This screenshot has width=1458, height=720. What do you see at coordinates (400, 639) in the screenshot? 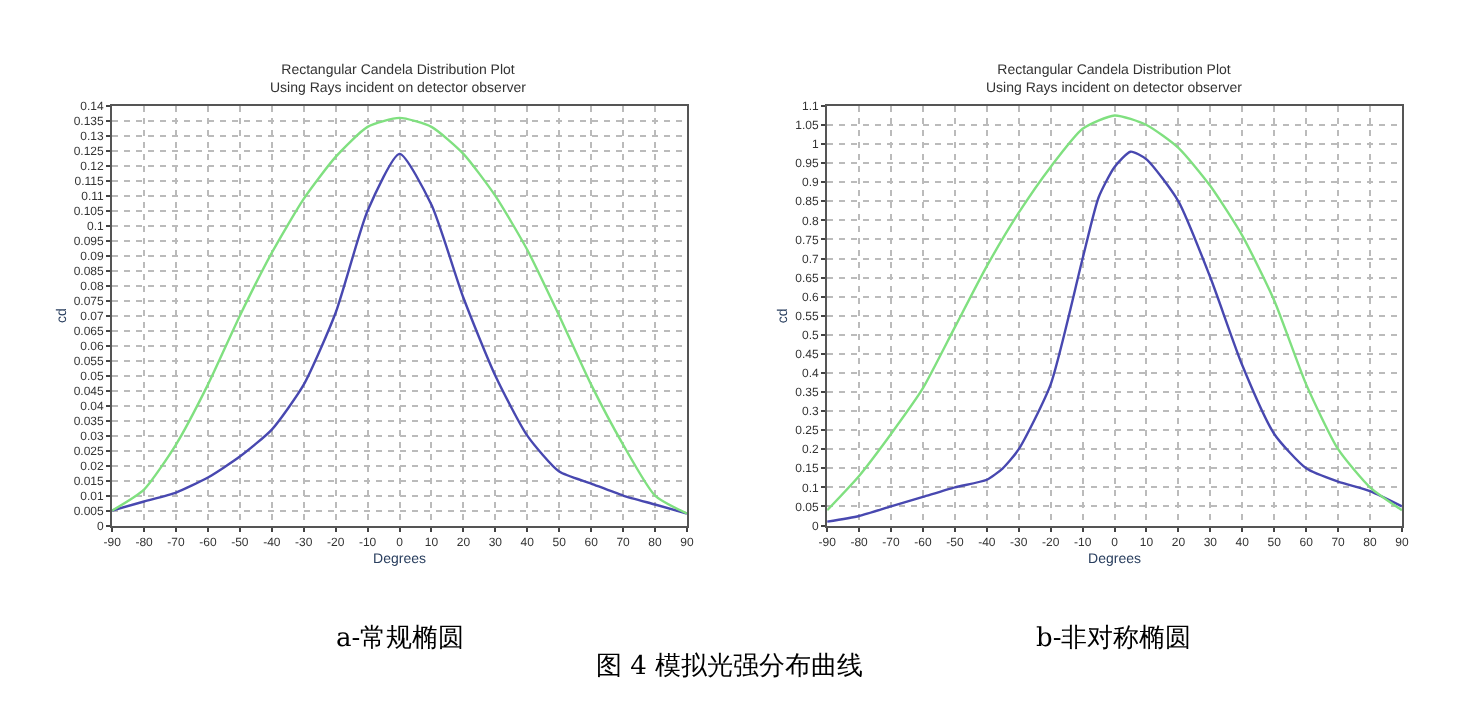
I see `text: a-常规椭圆` at bounding box center [400, 639].